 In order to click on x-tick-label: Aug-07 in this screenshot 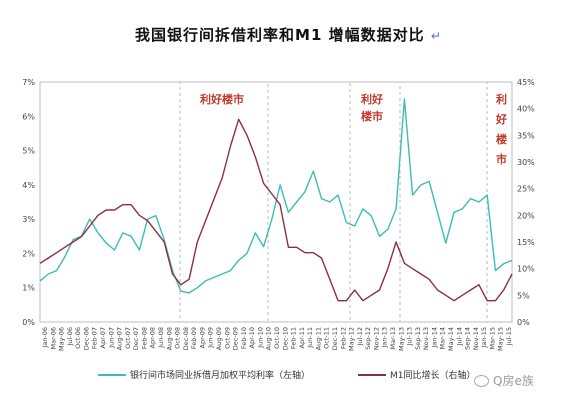, I will do `click(120, 338)`.